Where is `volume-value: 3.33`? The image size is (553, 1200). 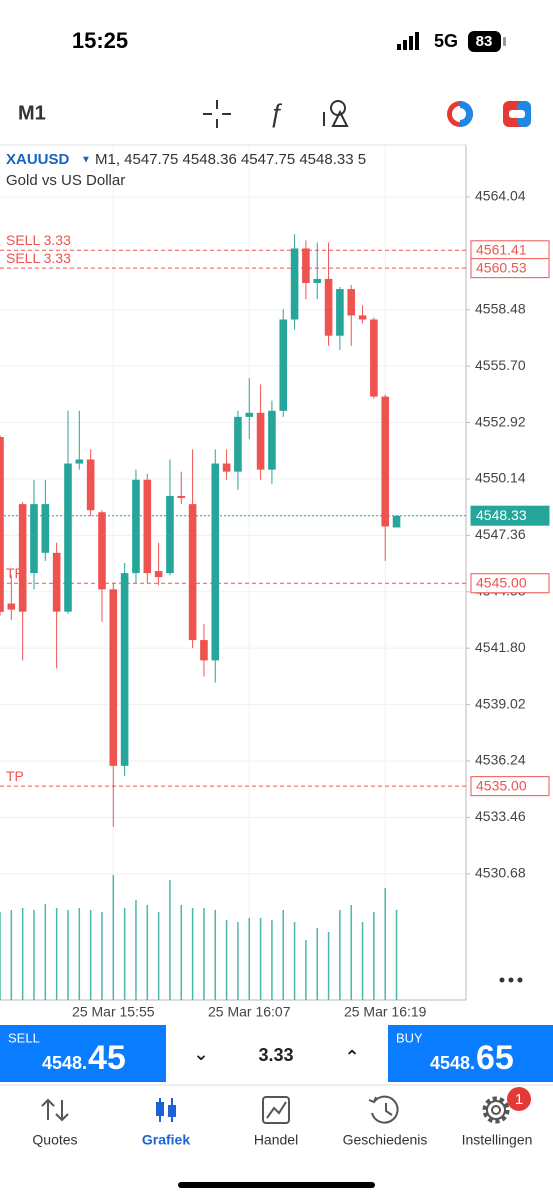
volume-value: 3.33 is located at coordinates (275, 1055).